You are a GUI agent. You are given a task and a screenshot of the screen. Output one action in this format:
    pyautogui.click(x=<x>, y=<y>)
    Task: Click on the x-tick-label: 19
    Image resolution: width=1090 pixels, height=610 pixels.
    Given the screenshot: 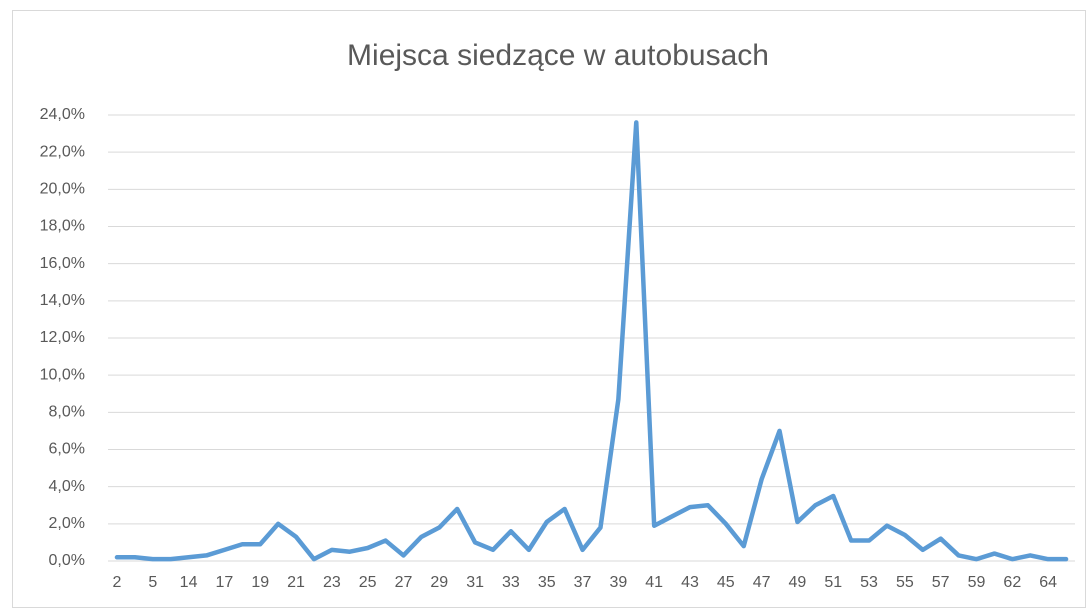 What is the action you would take?
    pyautogui.click(x=260, y=582)
    